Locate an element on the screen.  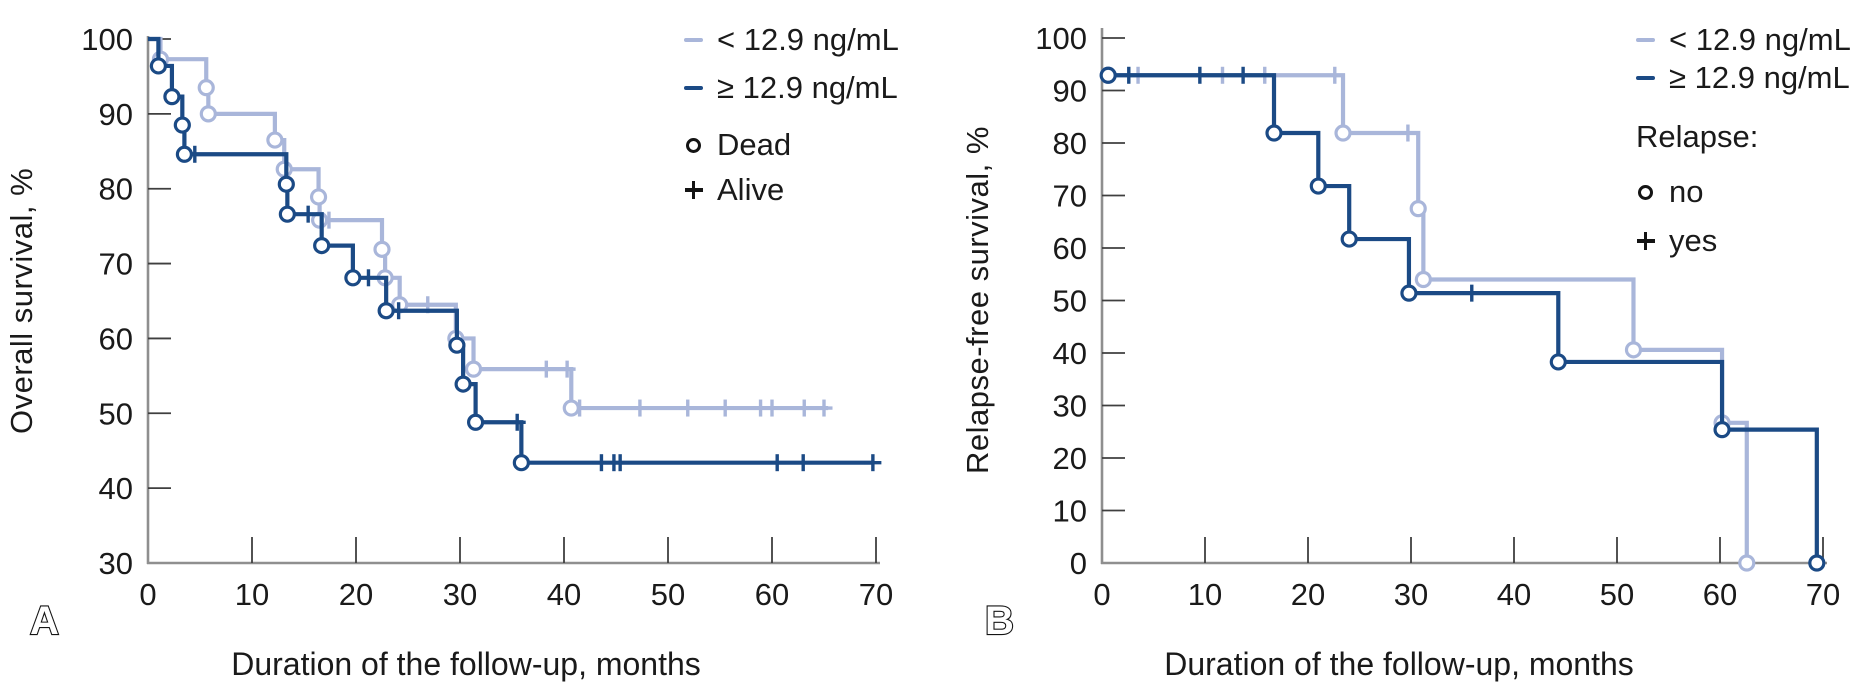
legend-item-alive: Alive is located at coordinates (734, 189).